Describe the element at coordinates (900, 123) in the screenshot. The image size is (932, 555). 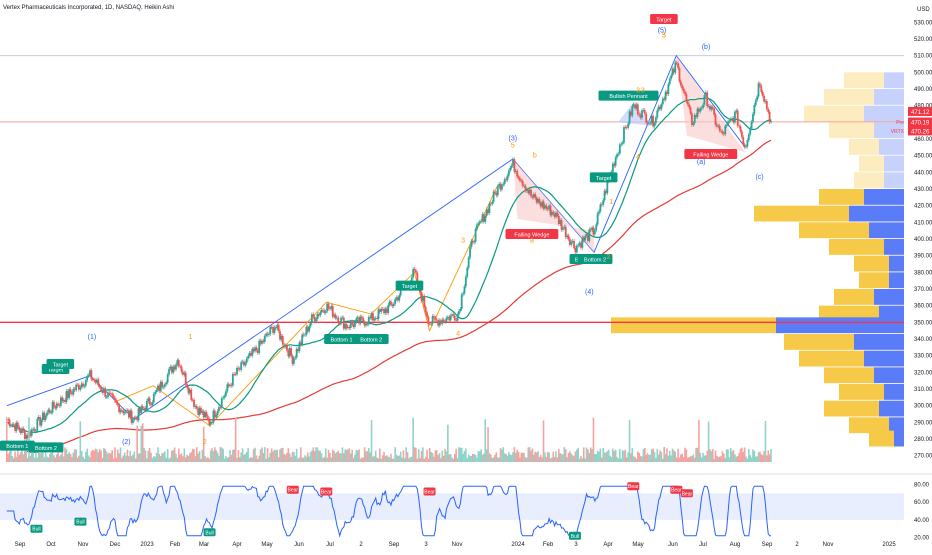
I see `price-badge-prefix-0: Pre` at that location.